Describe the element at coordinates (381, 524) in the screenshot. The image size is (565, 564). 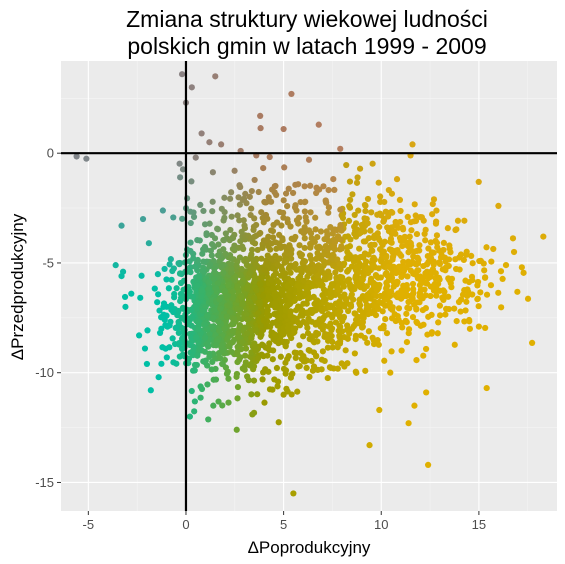
I see `x-tick-label: 10` at that location.